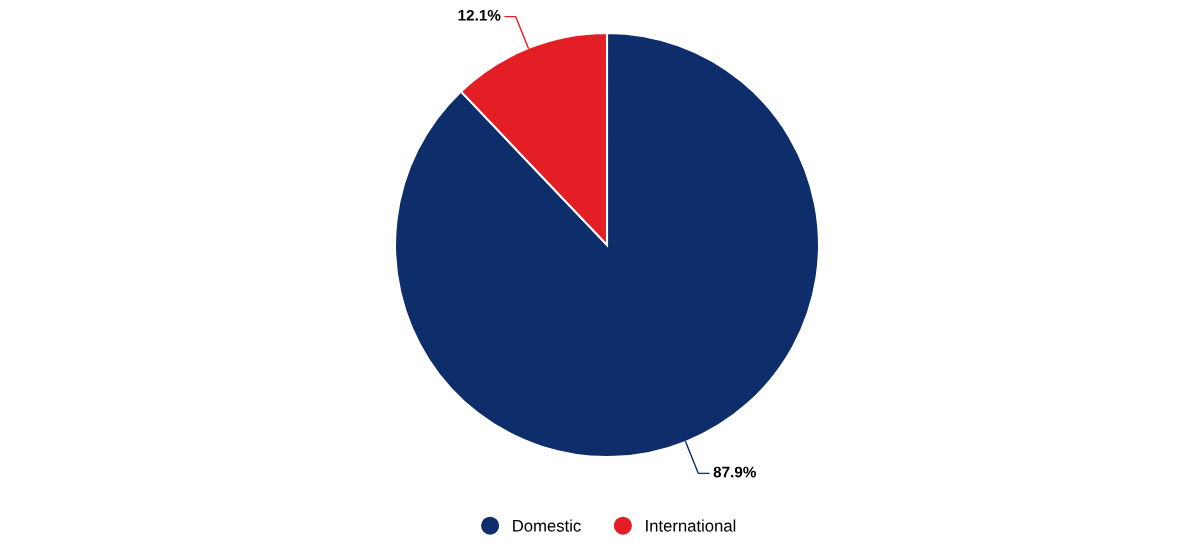 The height and width of the screenshot is (550, 1186). What do you see at coordinates (691, 525) in the screenshot?
I see `legend-label: International` at bounding box center [691, 525].